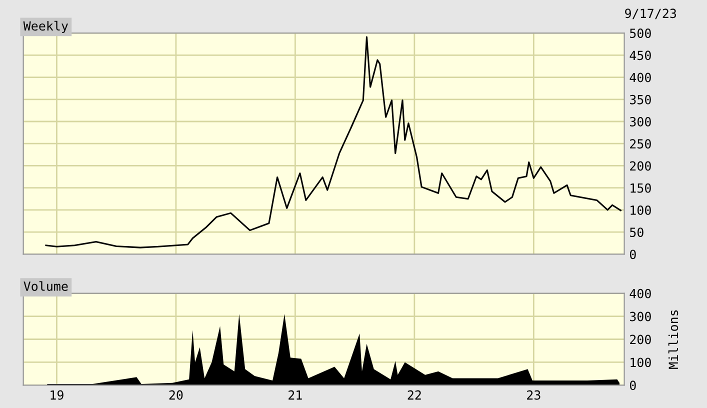 Image resolution: width=707 pixels, height=408 pixels. I want to click on text: 9/17/23, so click(650, 14).